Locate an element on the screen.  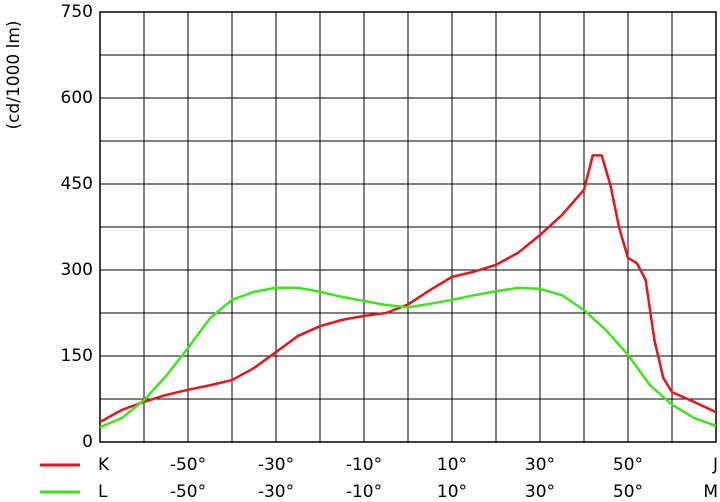
legend-label: K is located at coordinates (104, 465).